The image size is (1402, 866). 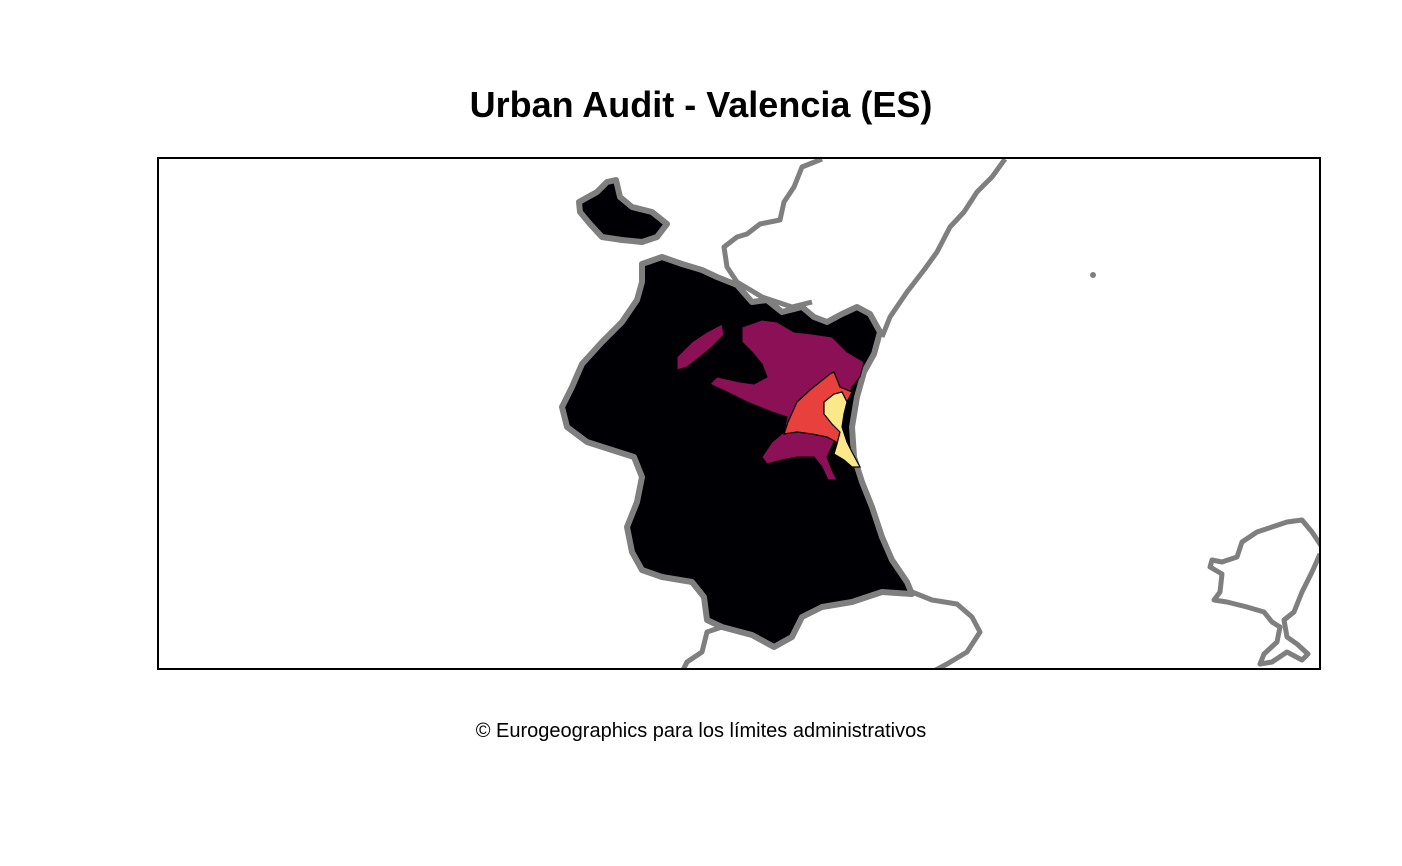 What do you see at coordinates (700, 347) in the screenshot?
I see `functional-area-west` at bounding box center [700, 347].